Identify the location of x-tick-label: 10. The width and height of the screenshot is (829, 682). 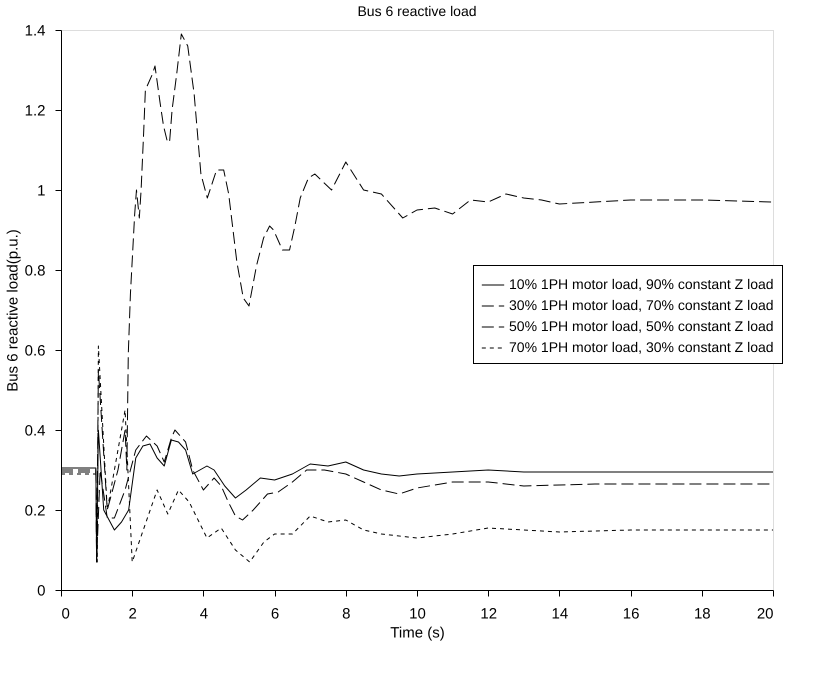
(417, 614).